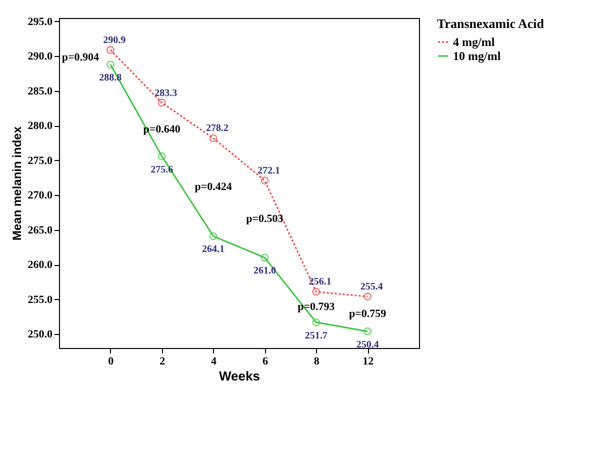 This screenshot has width=605, height=461. What do you see at coordinates (268, 171) in the screenshot?
I see `data-label: 272.1` at bounding box center [268, 171].